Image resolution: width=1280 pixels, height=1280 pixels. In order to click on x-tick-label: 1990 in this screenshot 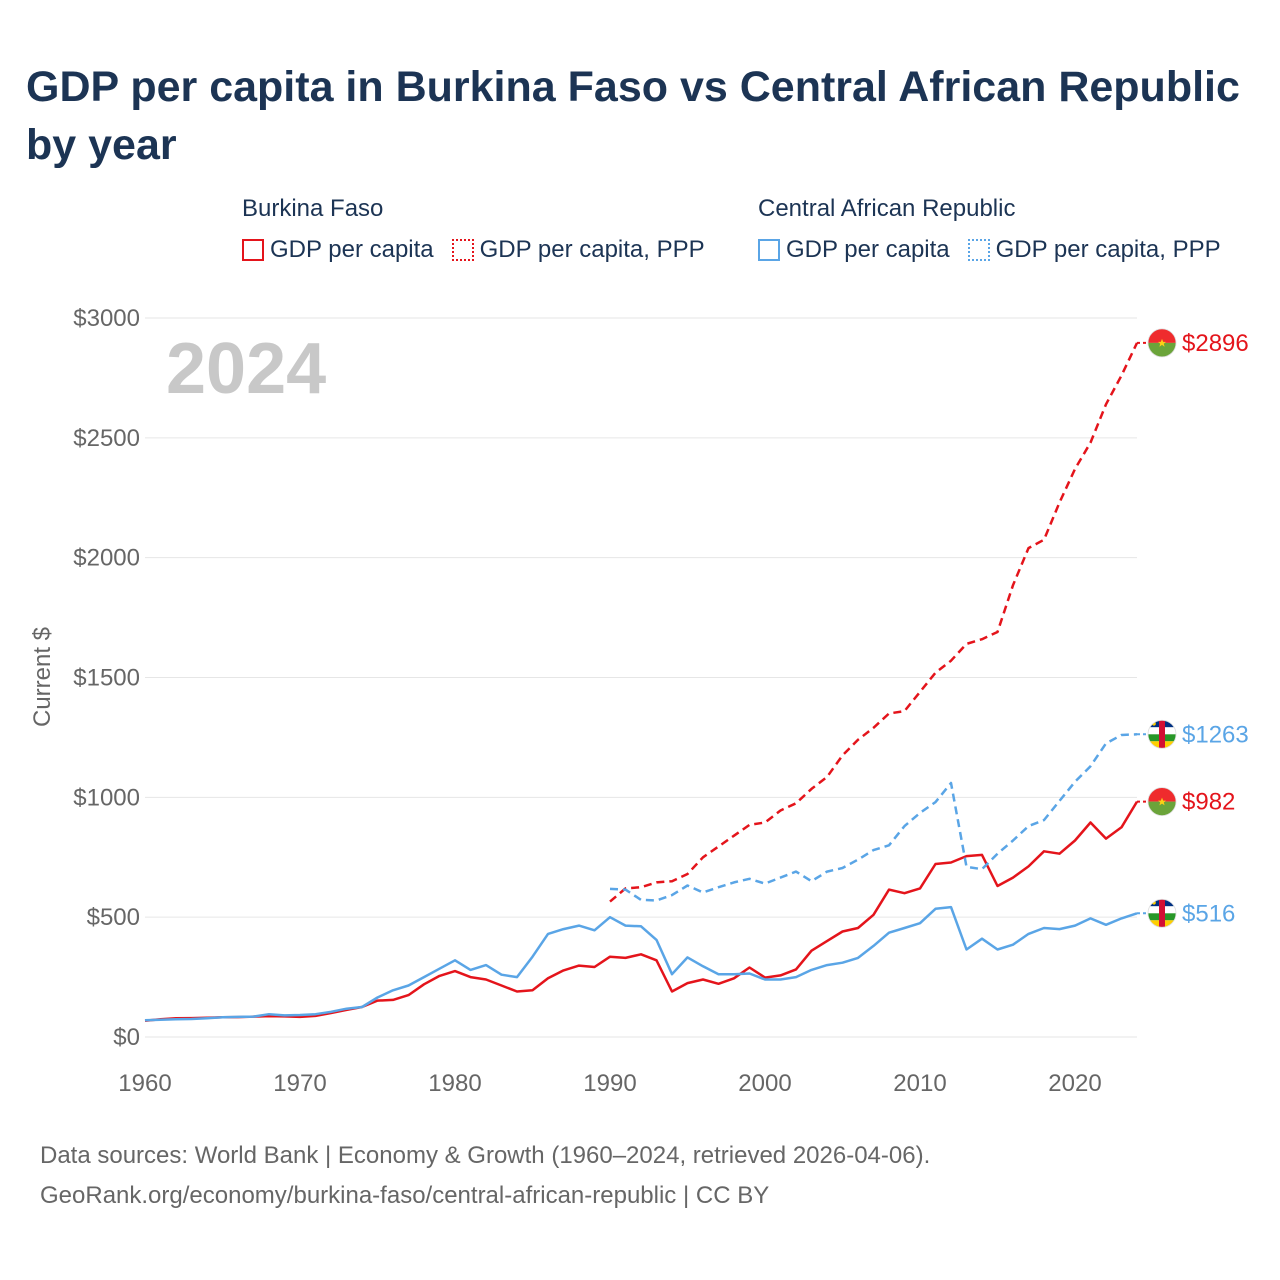, I will do `click(609, 1083)`.